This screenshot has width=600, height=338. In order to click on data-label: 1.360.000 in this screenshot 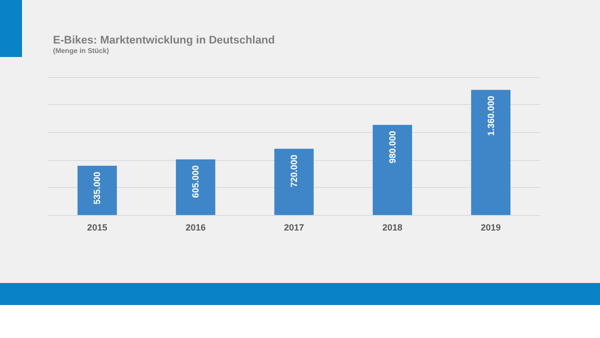, I will do `click(491, 116)`.